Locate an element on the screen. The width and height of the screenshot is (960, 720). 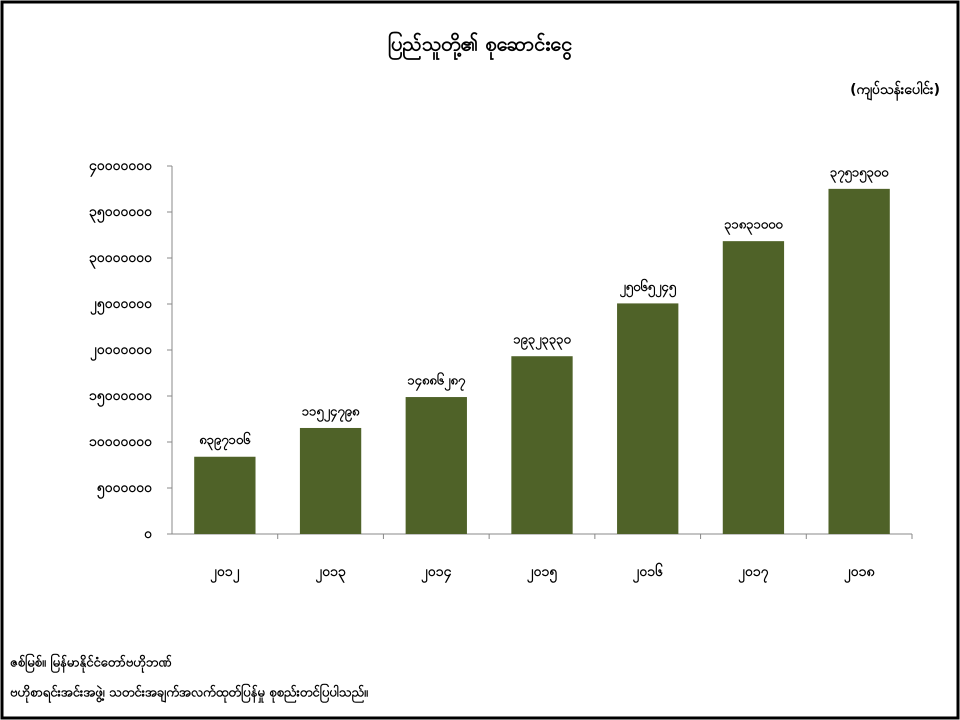
value-label: ၃၁၈၃၁၀၀၀ is located at coordinates (753, 227).